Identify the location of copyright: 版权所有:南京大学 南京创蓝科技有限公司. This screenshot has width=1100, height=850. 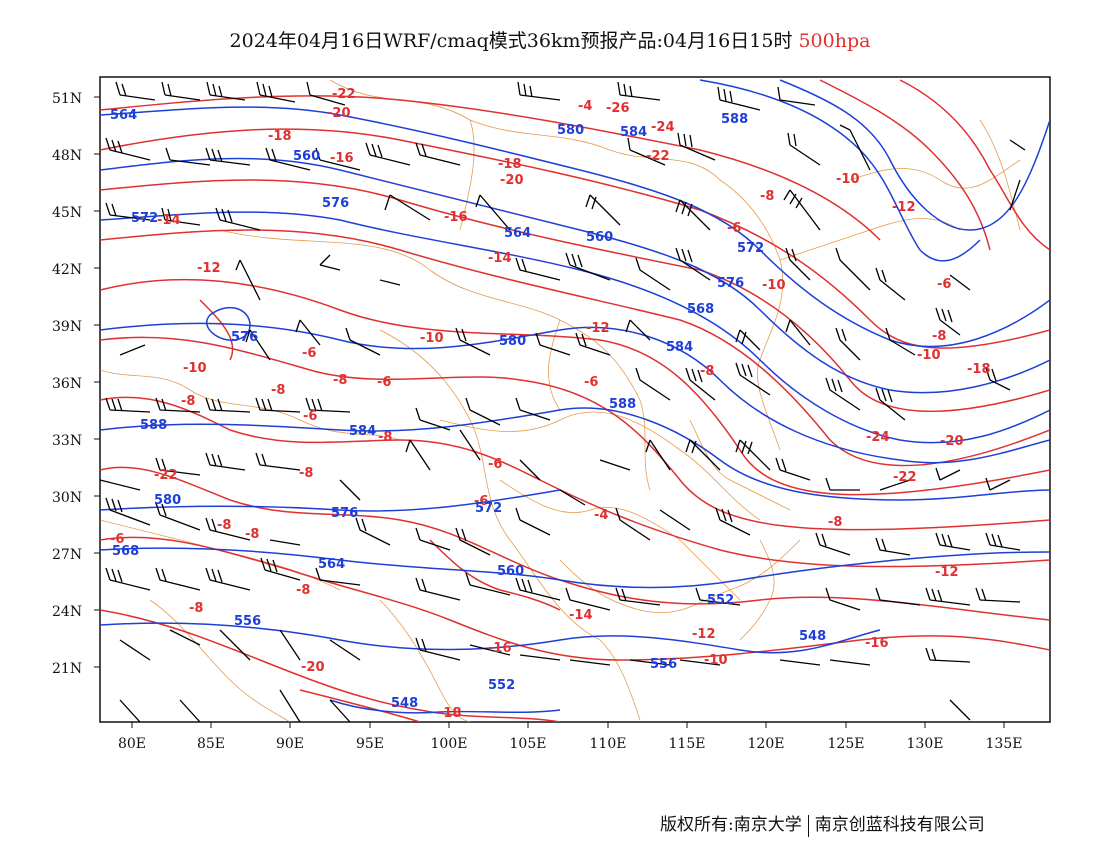
(860, 823).